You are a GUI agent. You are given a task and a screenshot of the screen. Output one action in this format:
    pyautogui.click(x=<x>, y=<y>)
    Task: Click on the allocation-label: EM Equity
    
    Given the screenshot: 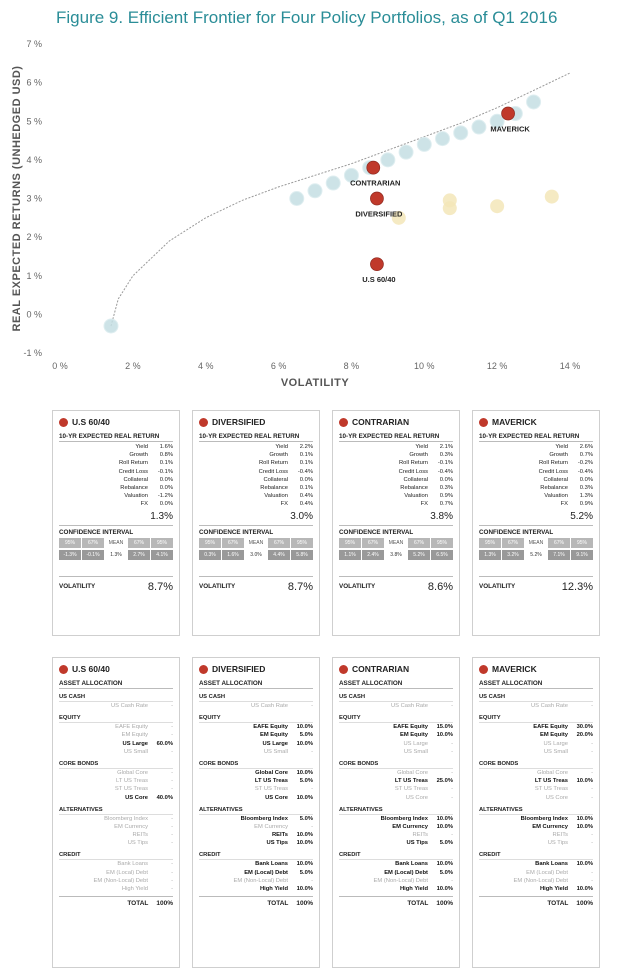 What is the action you would take?
    pyautogui.click(x=134, y=735)
    